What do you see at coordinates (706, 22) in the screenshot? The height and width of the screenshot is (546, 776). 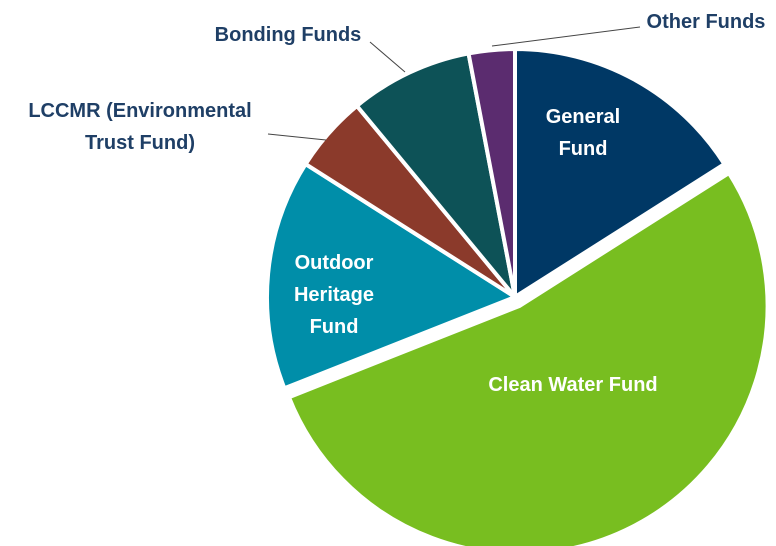 I see `slice-label: Other Funds` at bounding box center [706, 22].